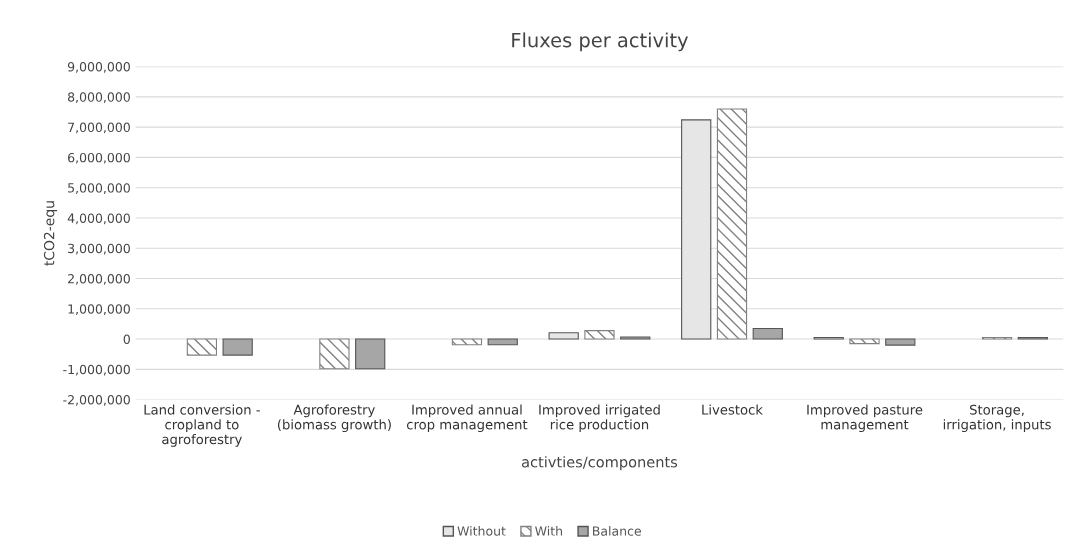 The image size is (1085, 555). Describe the element at coordinates (617, 531) in the screenshot. I see `legend-label: Balance` at that location.